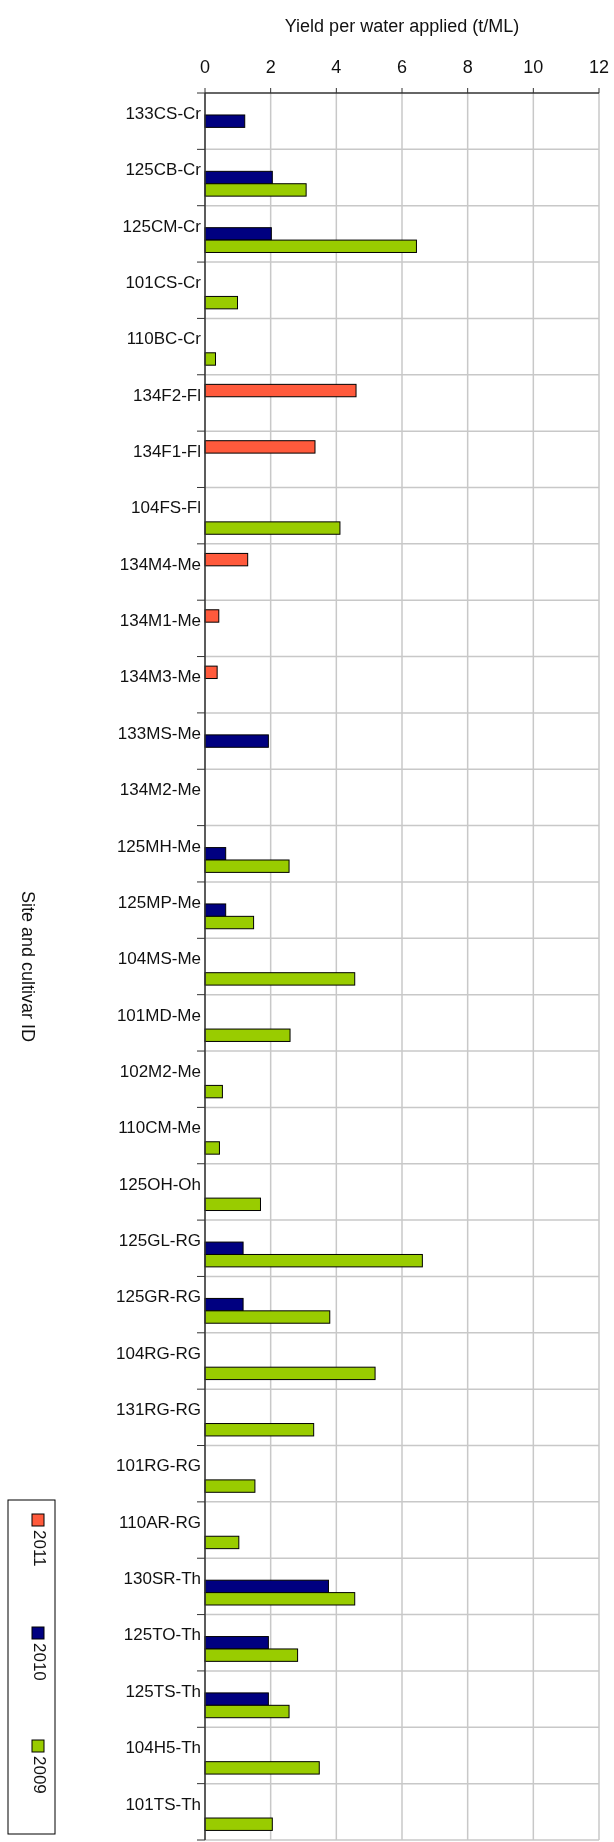  Describe the element at coordinates (162, 226) in the screenshot. I see `y-tick-label: 125CM-Cr` at that location.